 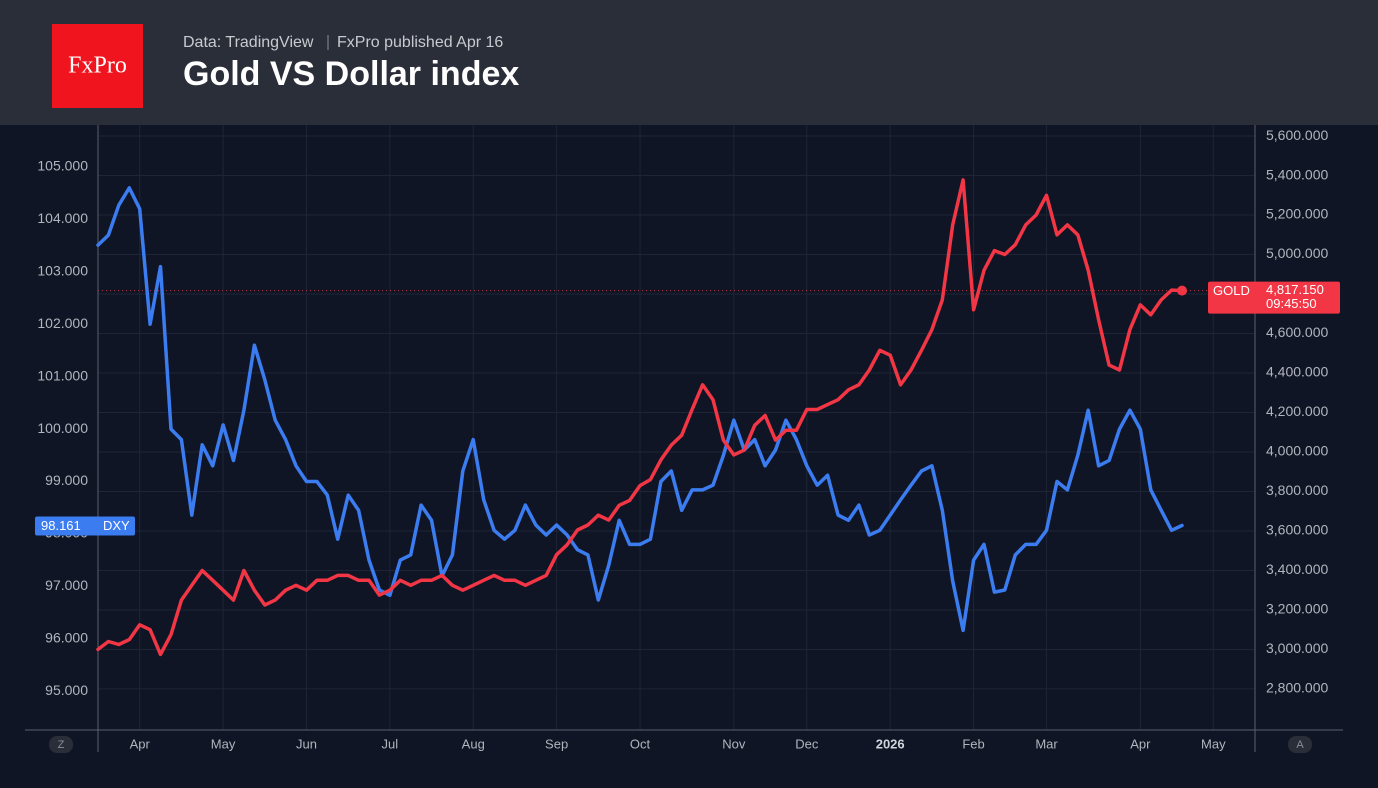 What do you see at coordinates (1297, 174) in the screenshot?
I see `y2-tick-label: 5,400.000` at bounding box center [1297, 174].